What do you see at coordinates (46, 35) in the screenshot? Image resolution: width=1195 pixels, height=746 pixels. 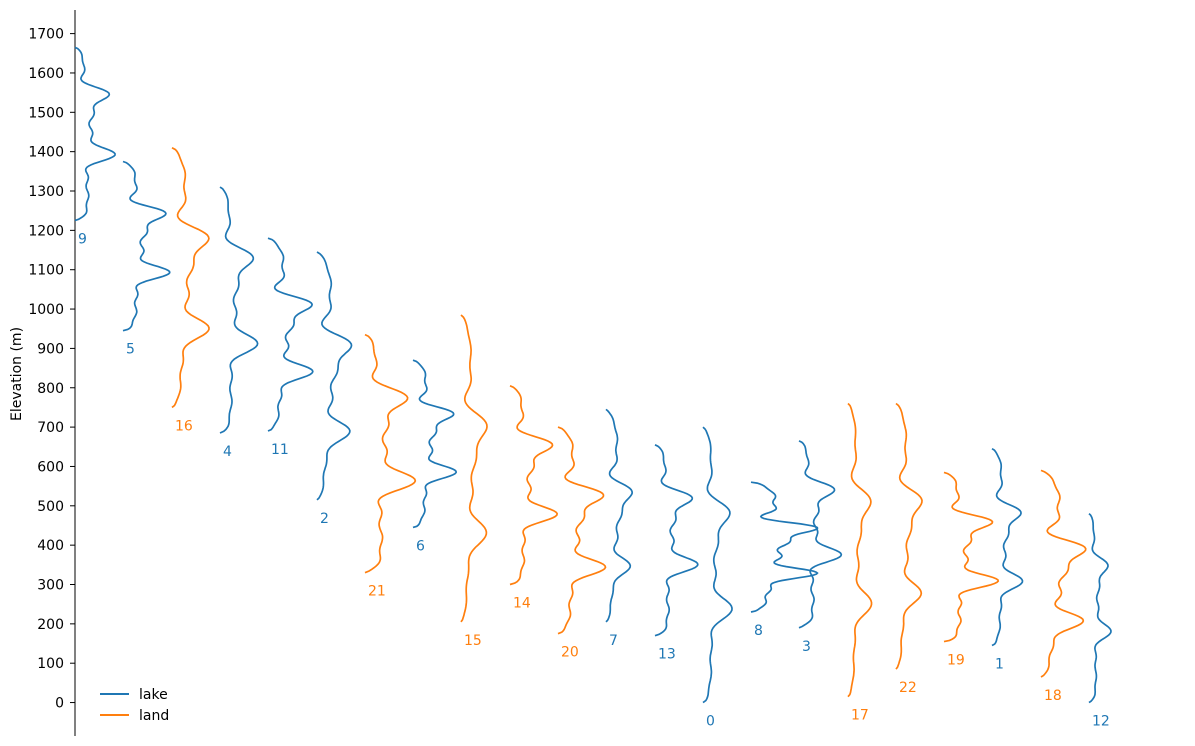 I see `y-tick-label: 1700` at bounding box center [46, 35].